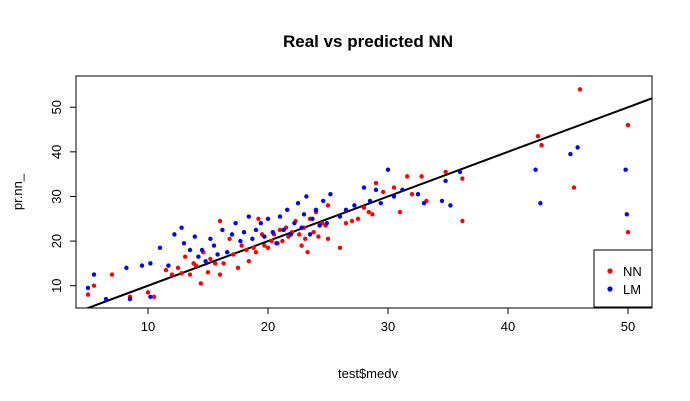 This screenshot has width=690, height=401. What do you see at coordinates (632, 289) in the screenshot?
I see `legend-label-lm: LM` at bounding box center [632, 289].